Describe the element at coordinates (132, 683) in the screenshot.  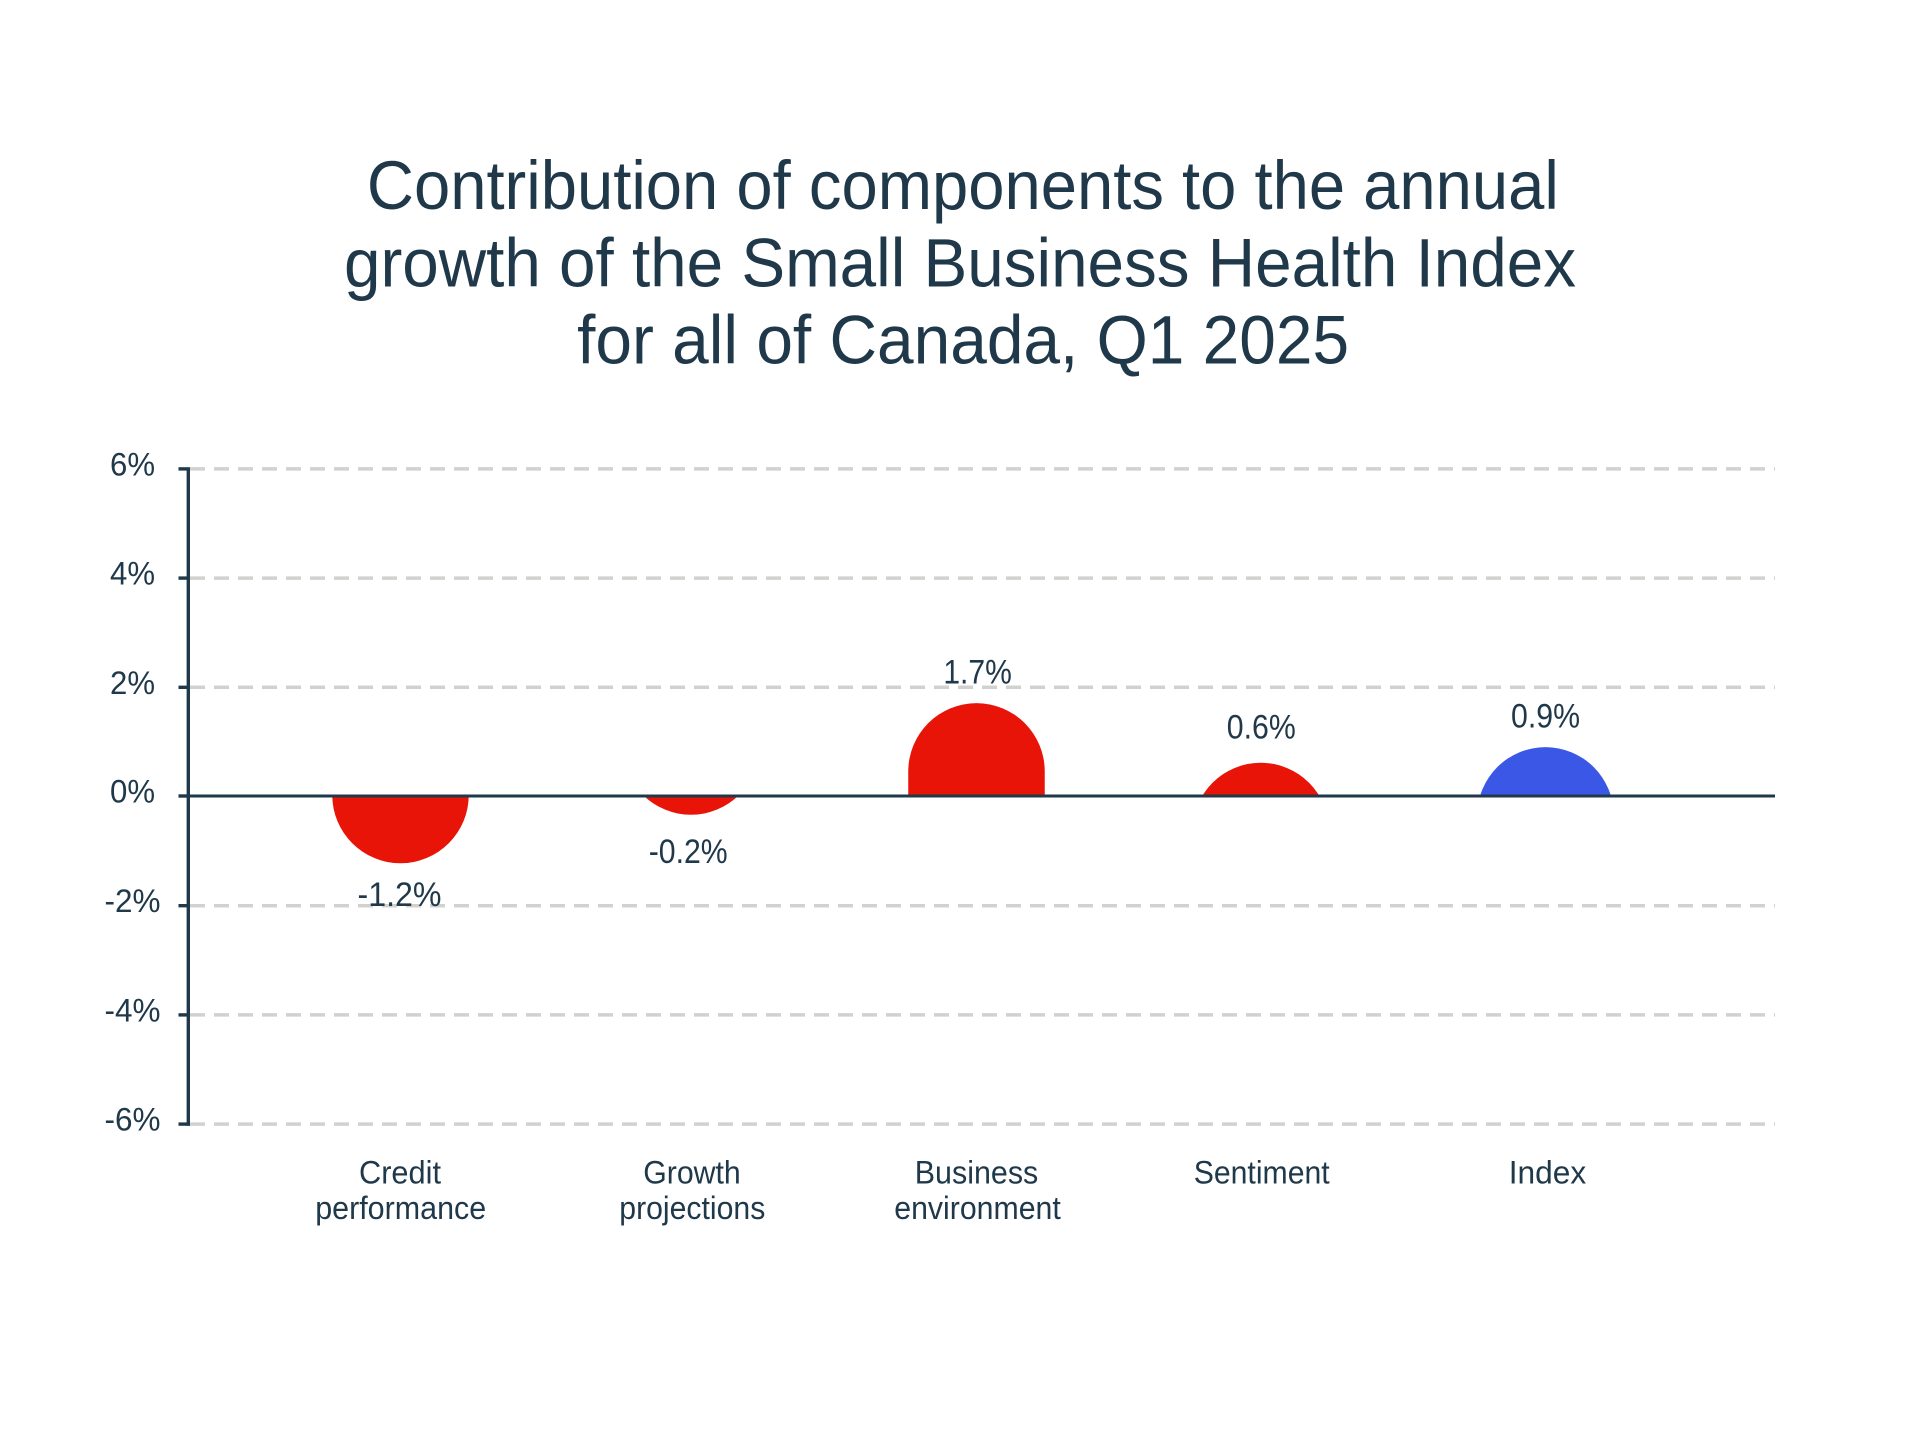
I see `svg-text: 2%` at that location.